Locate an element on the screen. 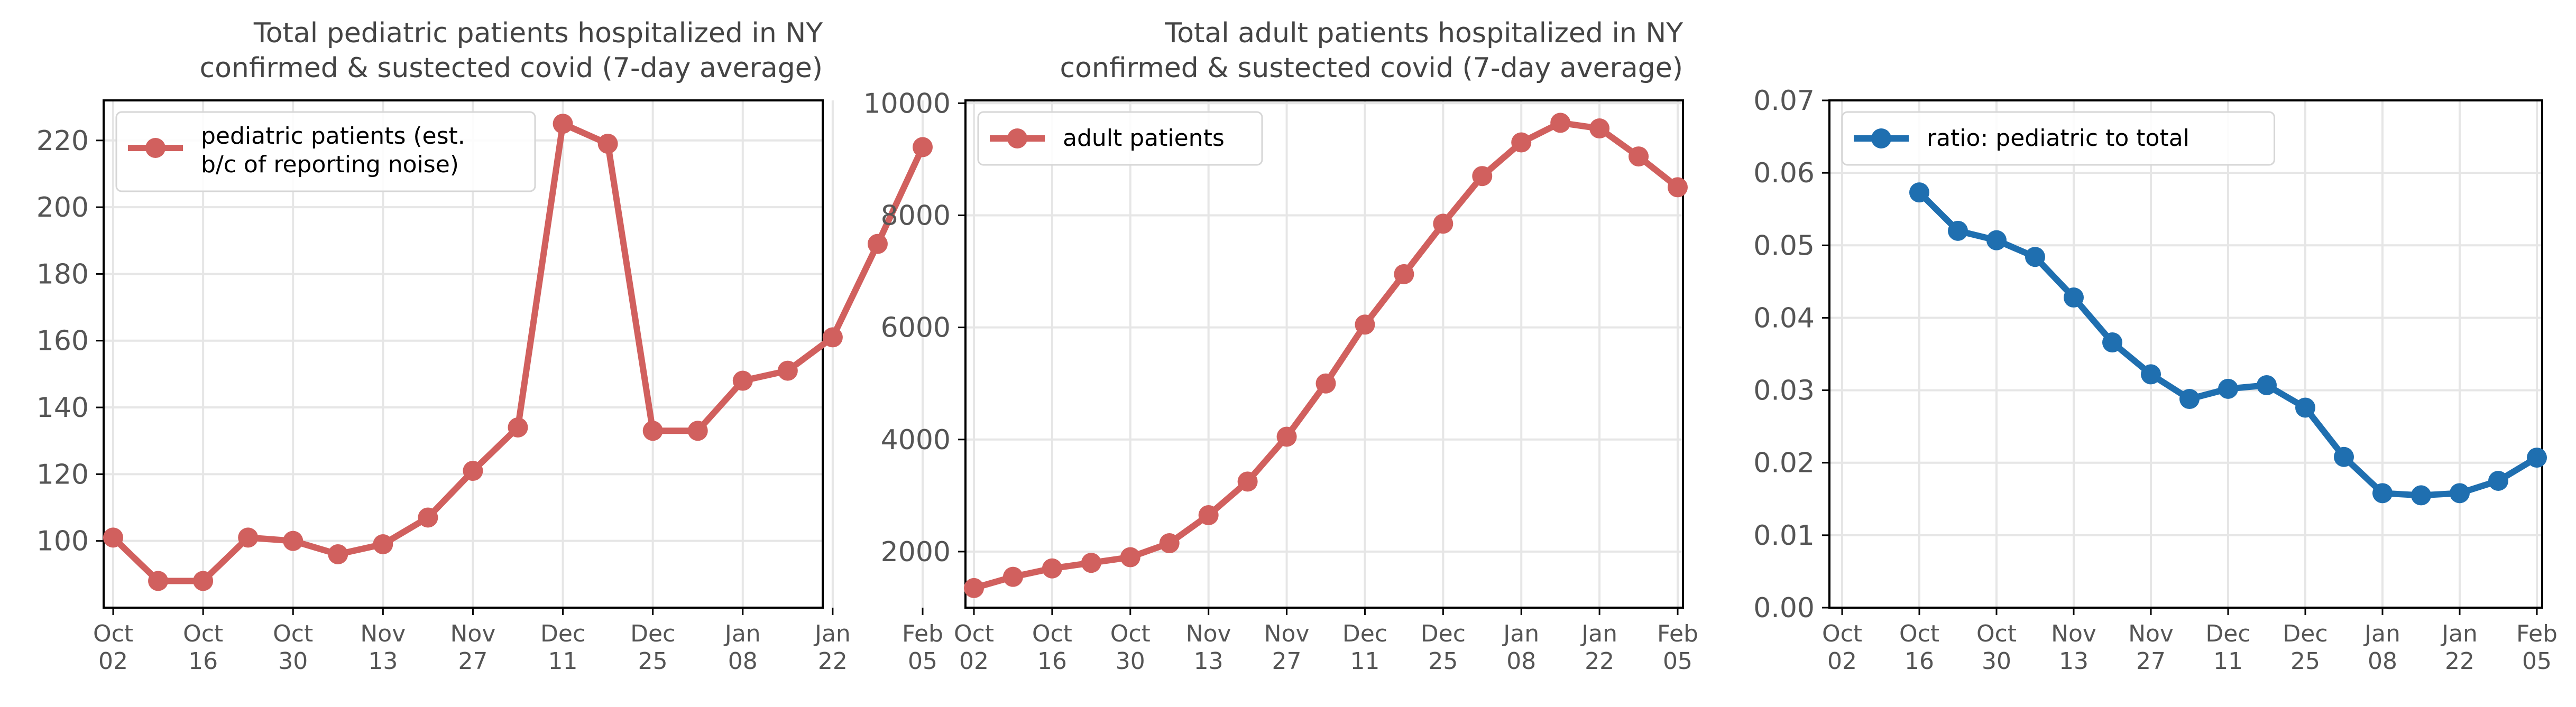 The image size is (2576, 707). y-tick-label: 8000 is located at coordinates (916, 216).